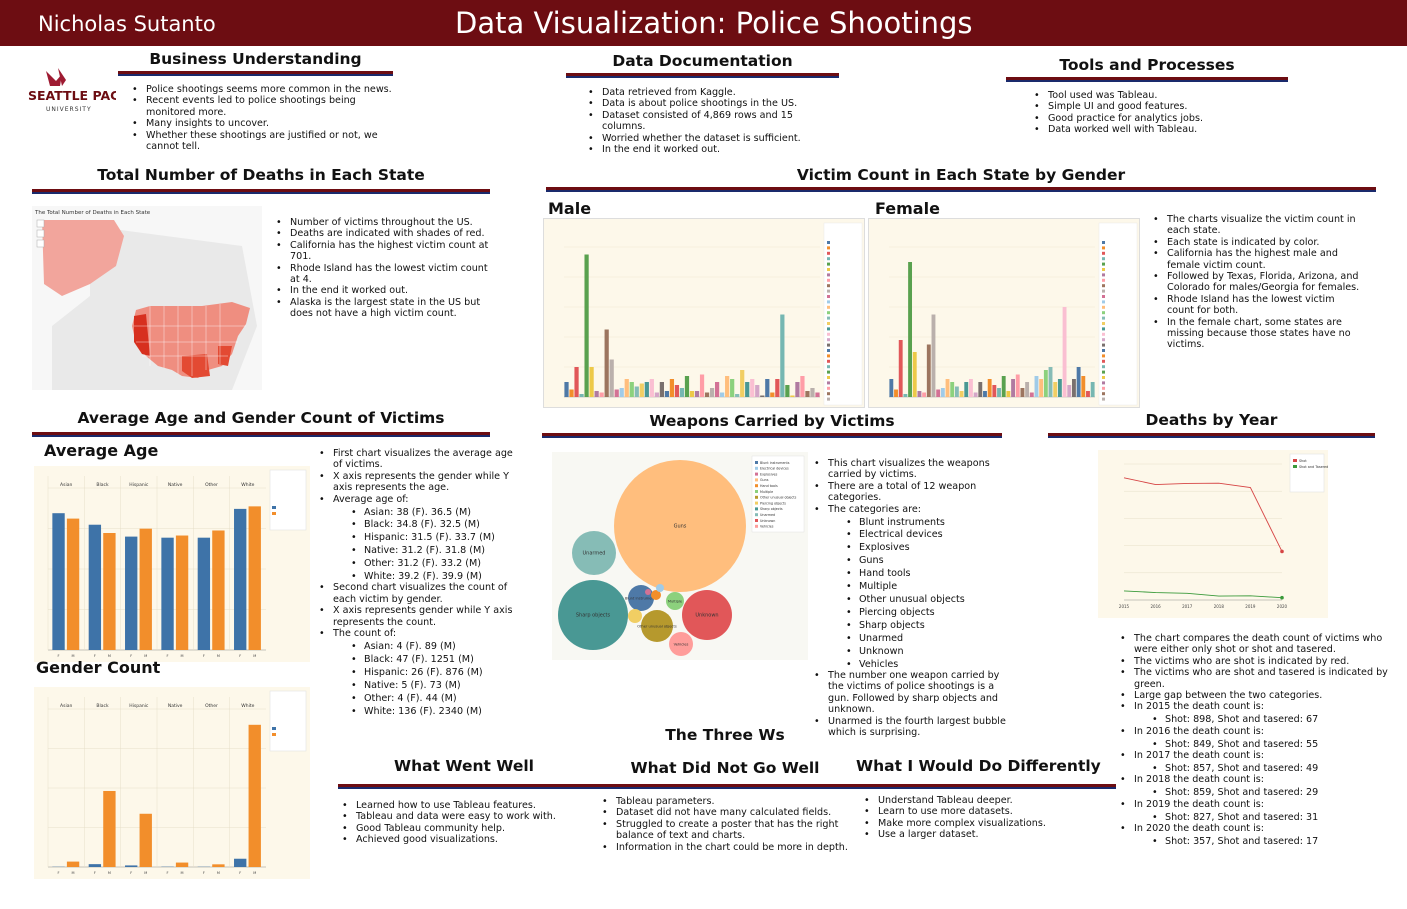 The height and width of the screenshot is (909, 1407). What do you see at coordinates (982, 835) in the screenshot?
I see `bullet-item: Use a larger dataset.` at bounding box center [982, 835].